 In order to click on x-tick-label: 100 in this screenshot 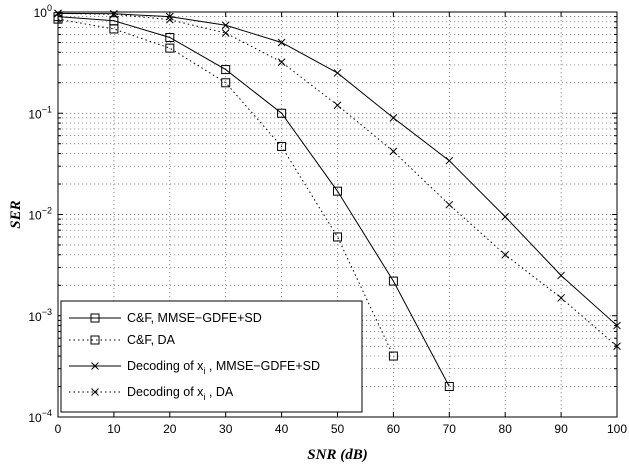, I will do `click(617, 429)`.